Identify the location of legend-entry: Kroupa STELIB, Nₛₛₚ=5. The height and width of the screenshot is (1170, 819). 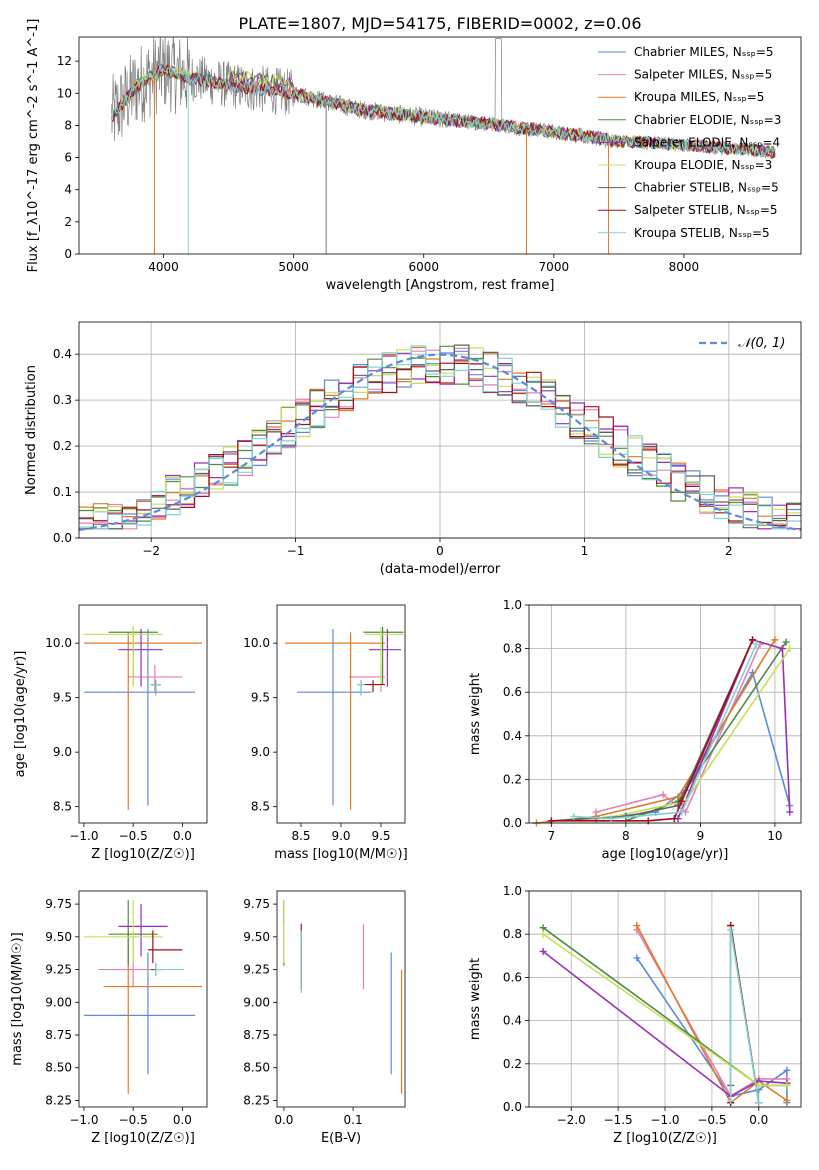
(702, 233).